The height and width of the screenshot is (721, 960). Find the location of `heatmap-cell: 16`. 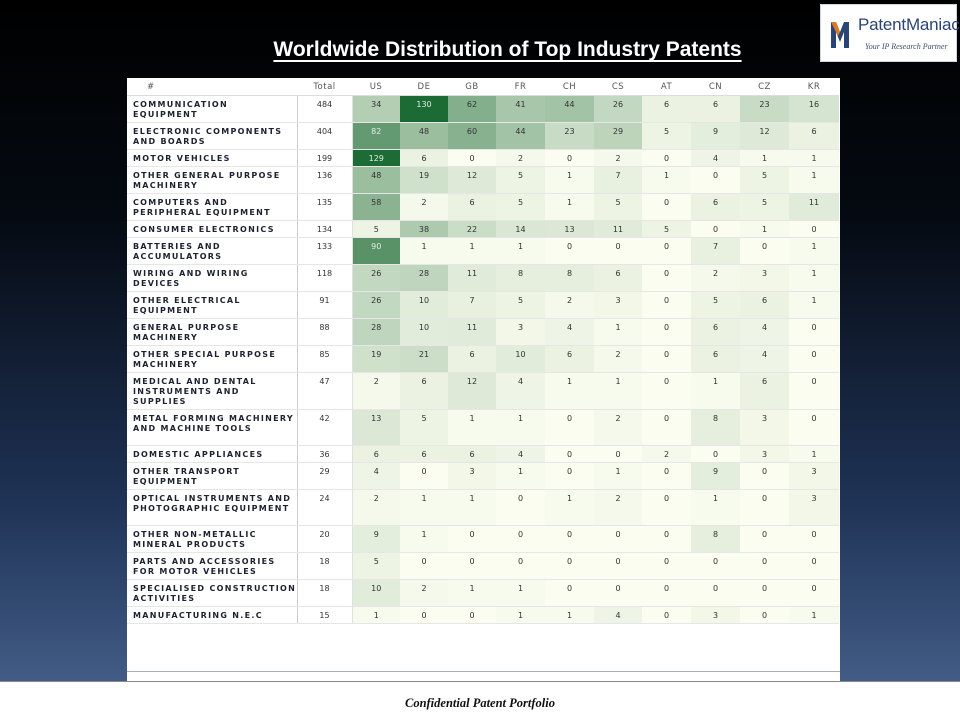

heatmap-cell: 16 is located at coordinates (814, 109).